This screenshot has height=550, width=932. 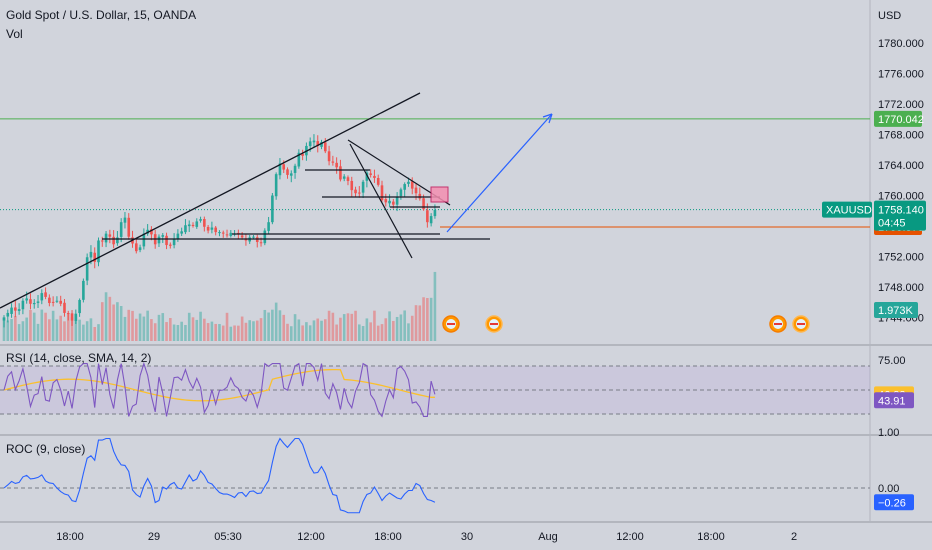 I want to click on us-flag-icon-stripe, so click(x=778, y=324).